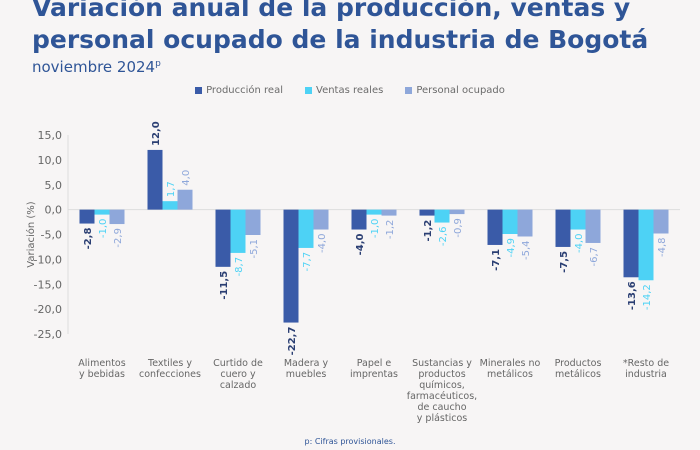 The width and height of the screenshot is (700, 450). What do you see at coordinates (306, 363) in the screenshot?
I see `x-tick-label: Madera y` at bounding box center [306, 363].